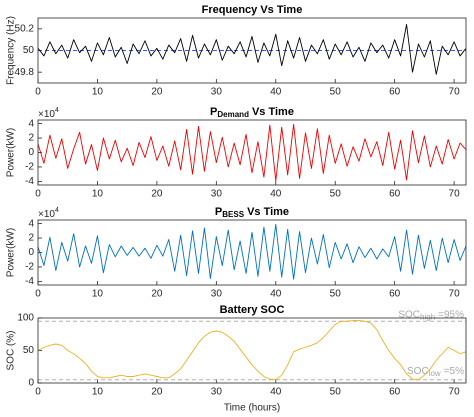 The width and height of the screenshot is (474, 417). I want to click on reference-label: SOChigh =95%, so click(431, 315).